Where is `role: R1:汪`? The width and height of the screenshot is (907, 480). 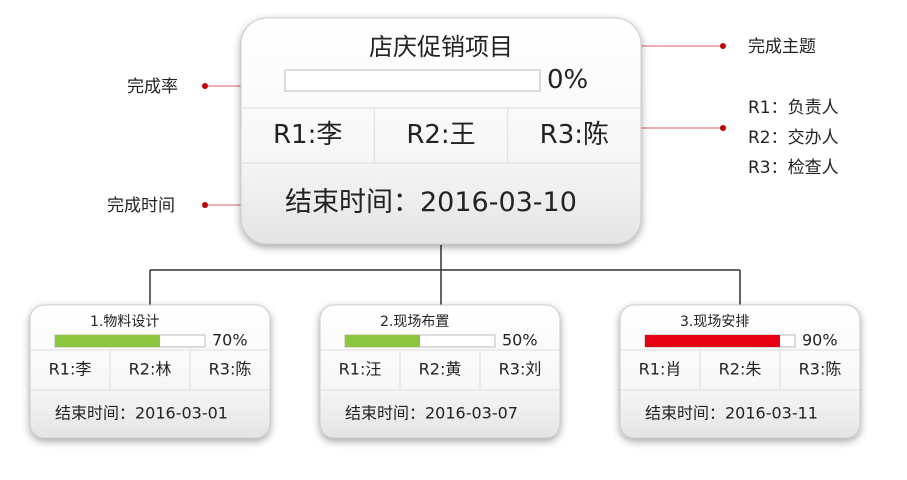 role: R1:汪 is located at coordinates (360, 369).